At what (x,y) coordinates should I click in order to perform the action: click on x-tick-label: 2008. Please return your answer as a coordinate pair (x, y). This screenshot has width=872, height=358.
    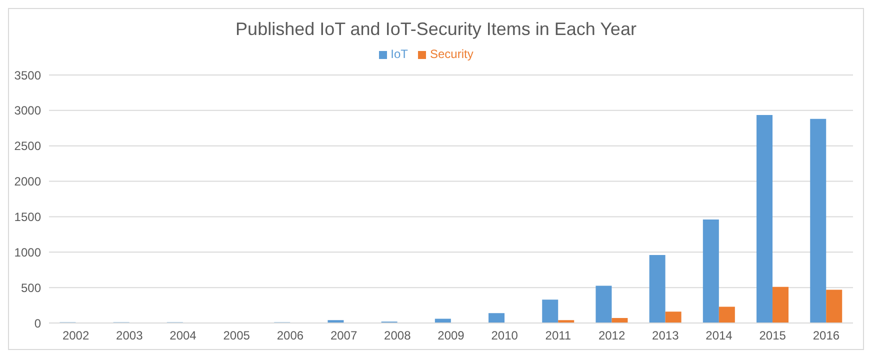
    Looking at the image, I should click on (398, 335).